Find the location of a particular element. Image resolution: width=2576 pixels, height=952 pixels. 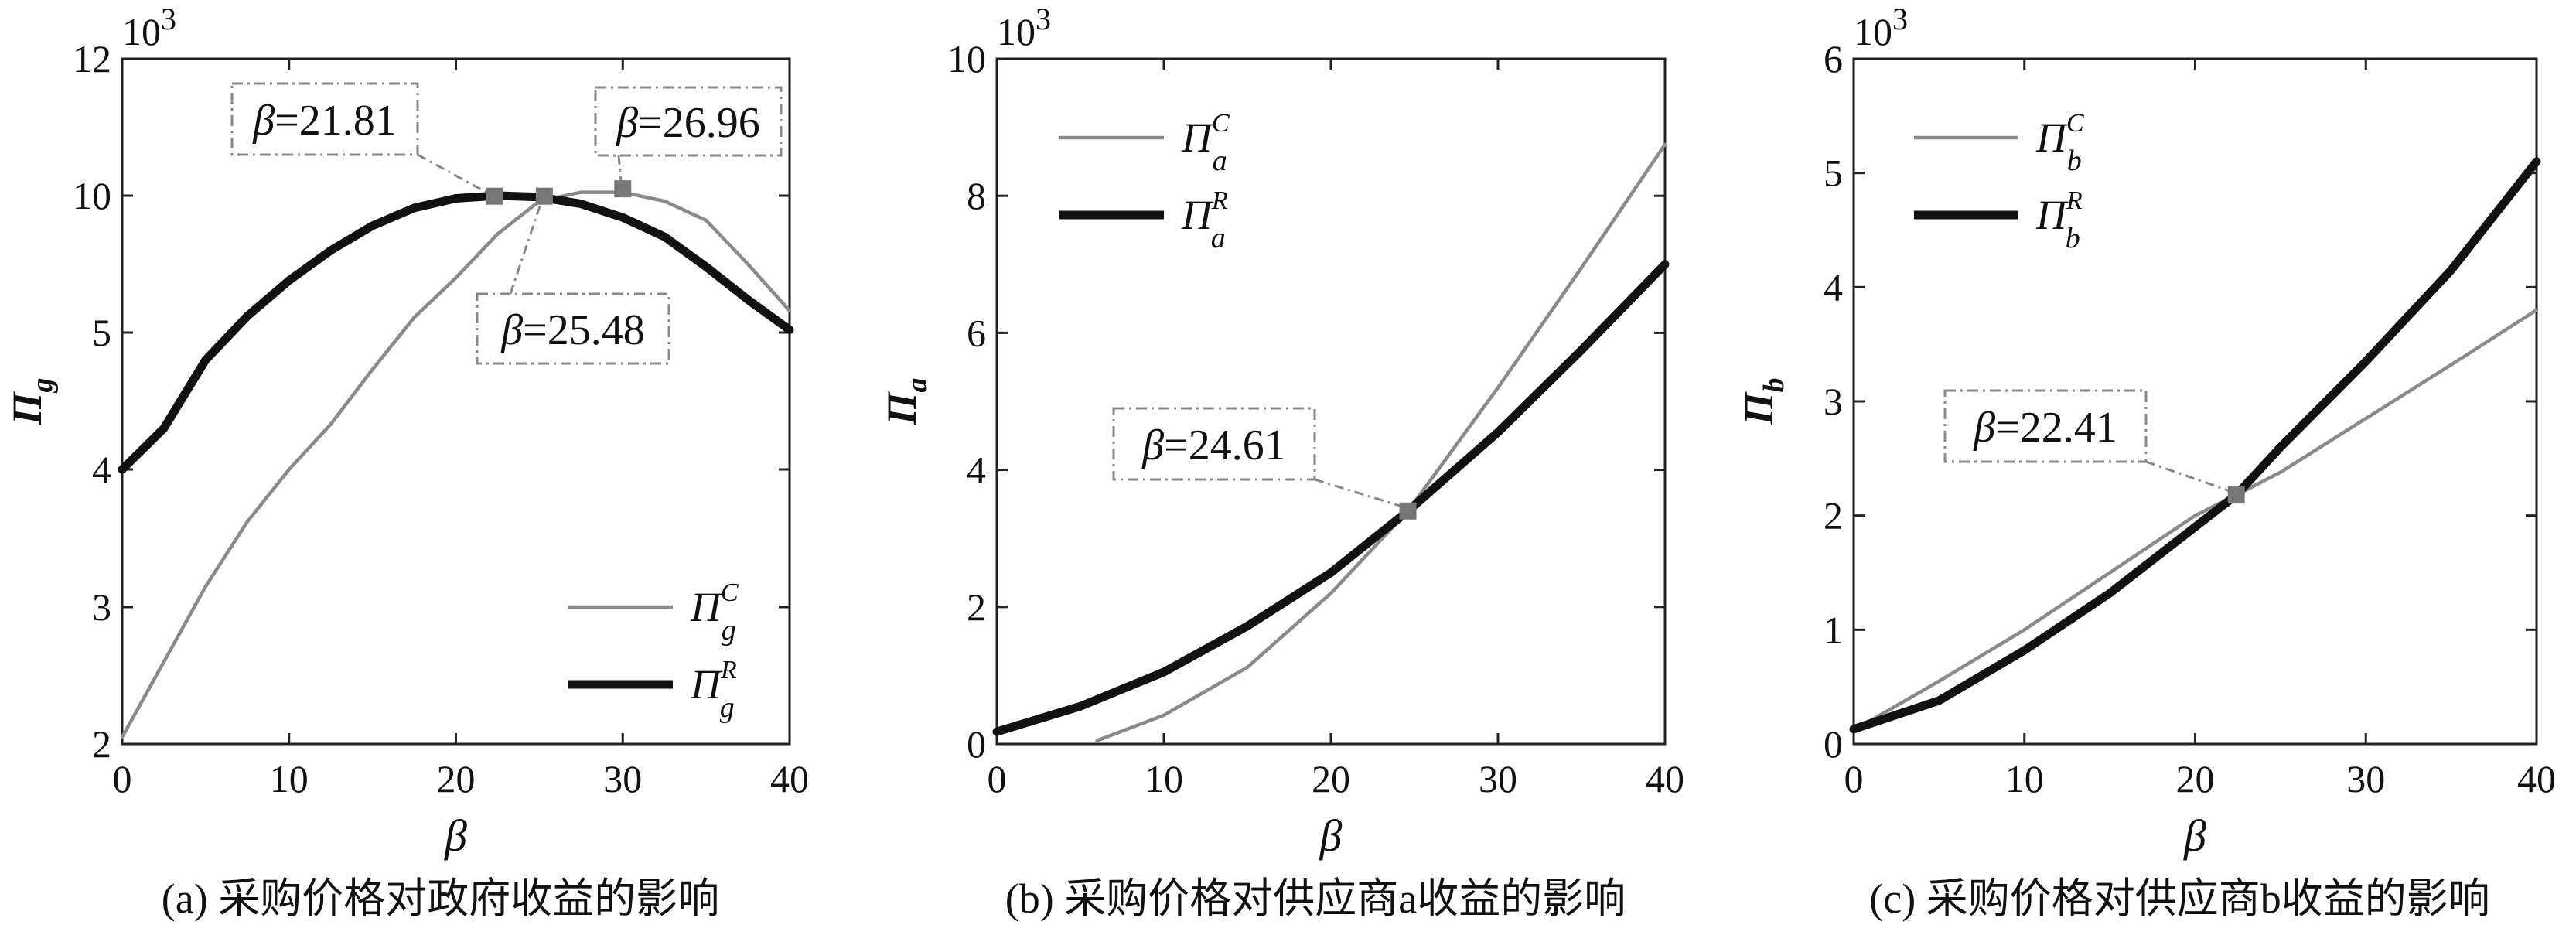

legend-label: ΠC a is located at coordinates (1205, 143).